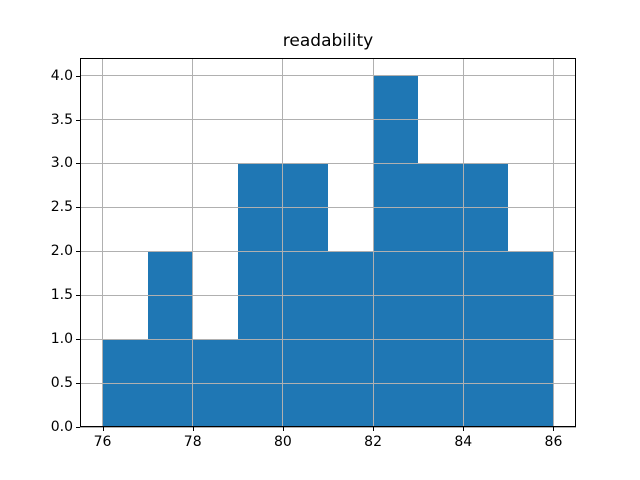  Describe the element at coordinates (463, 442) in the screenshot. I see `x-tick-label: 84` at that location.